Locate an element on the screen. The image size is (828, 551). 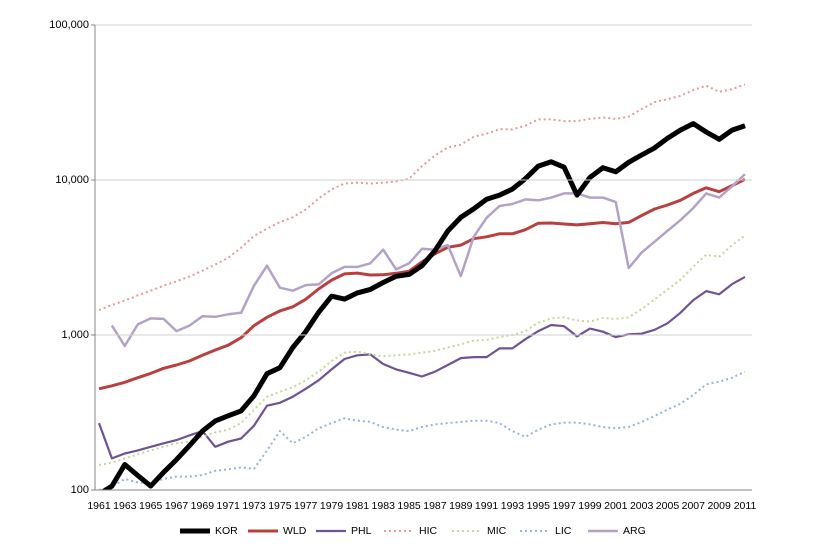
x-tick-label: 1975 is located at coordinates (280, 506).